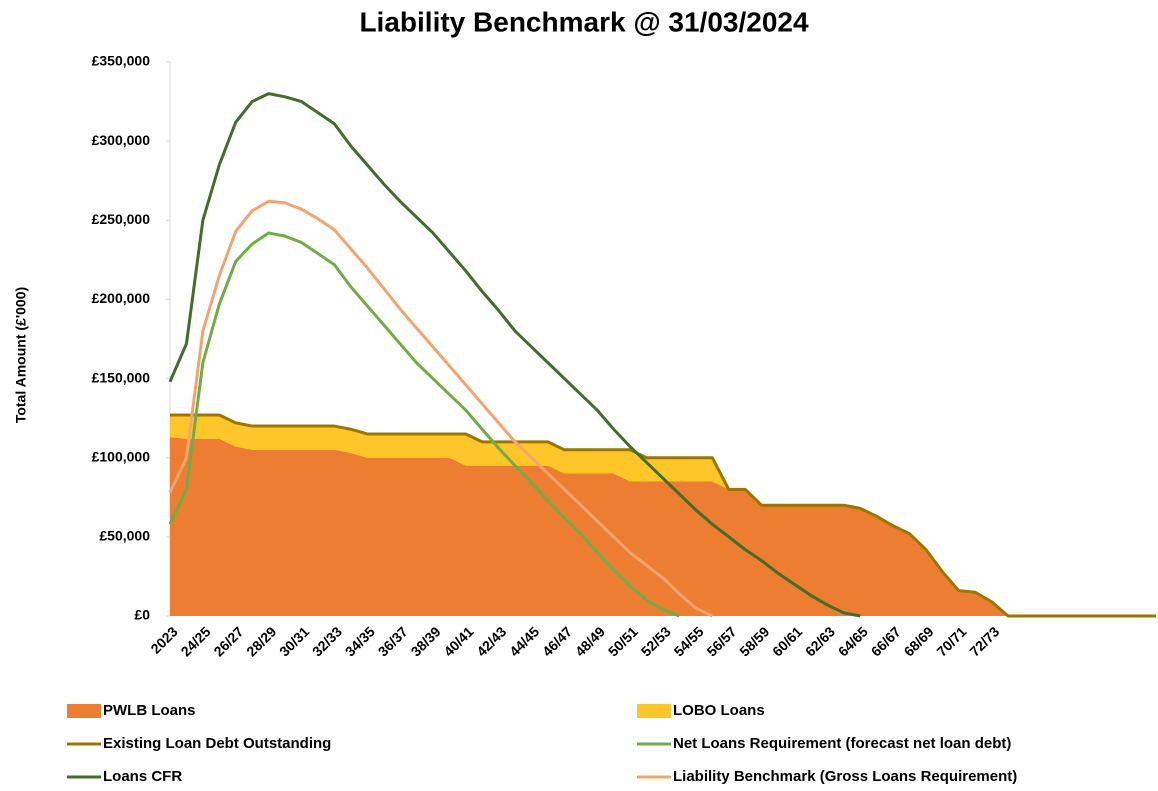 The width and height of the screenshot is (1158, 791). What do you see at coordinates (121, 377) in the screenshot?
I see `y-tick-label: £150,000` at bounding box center [121, 377].